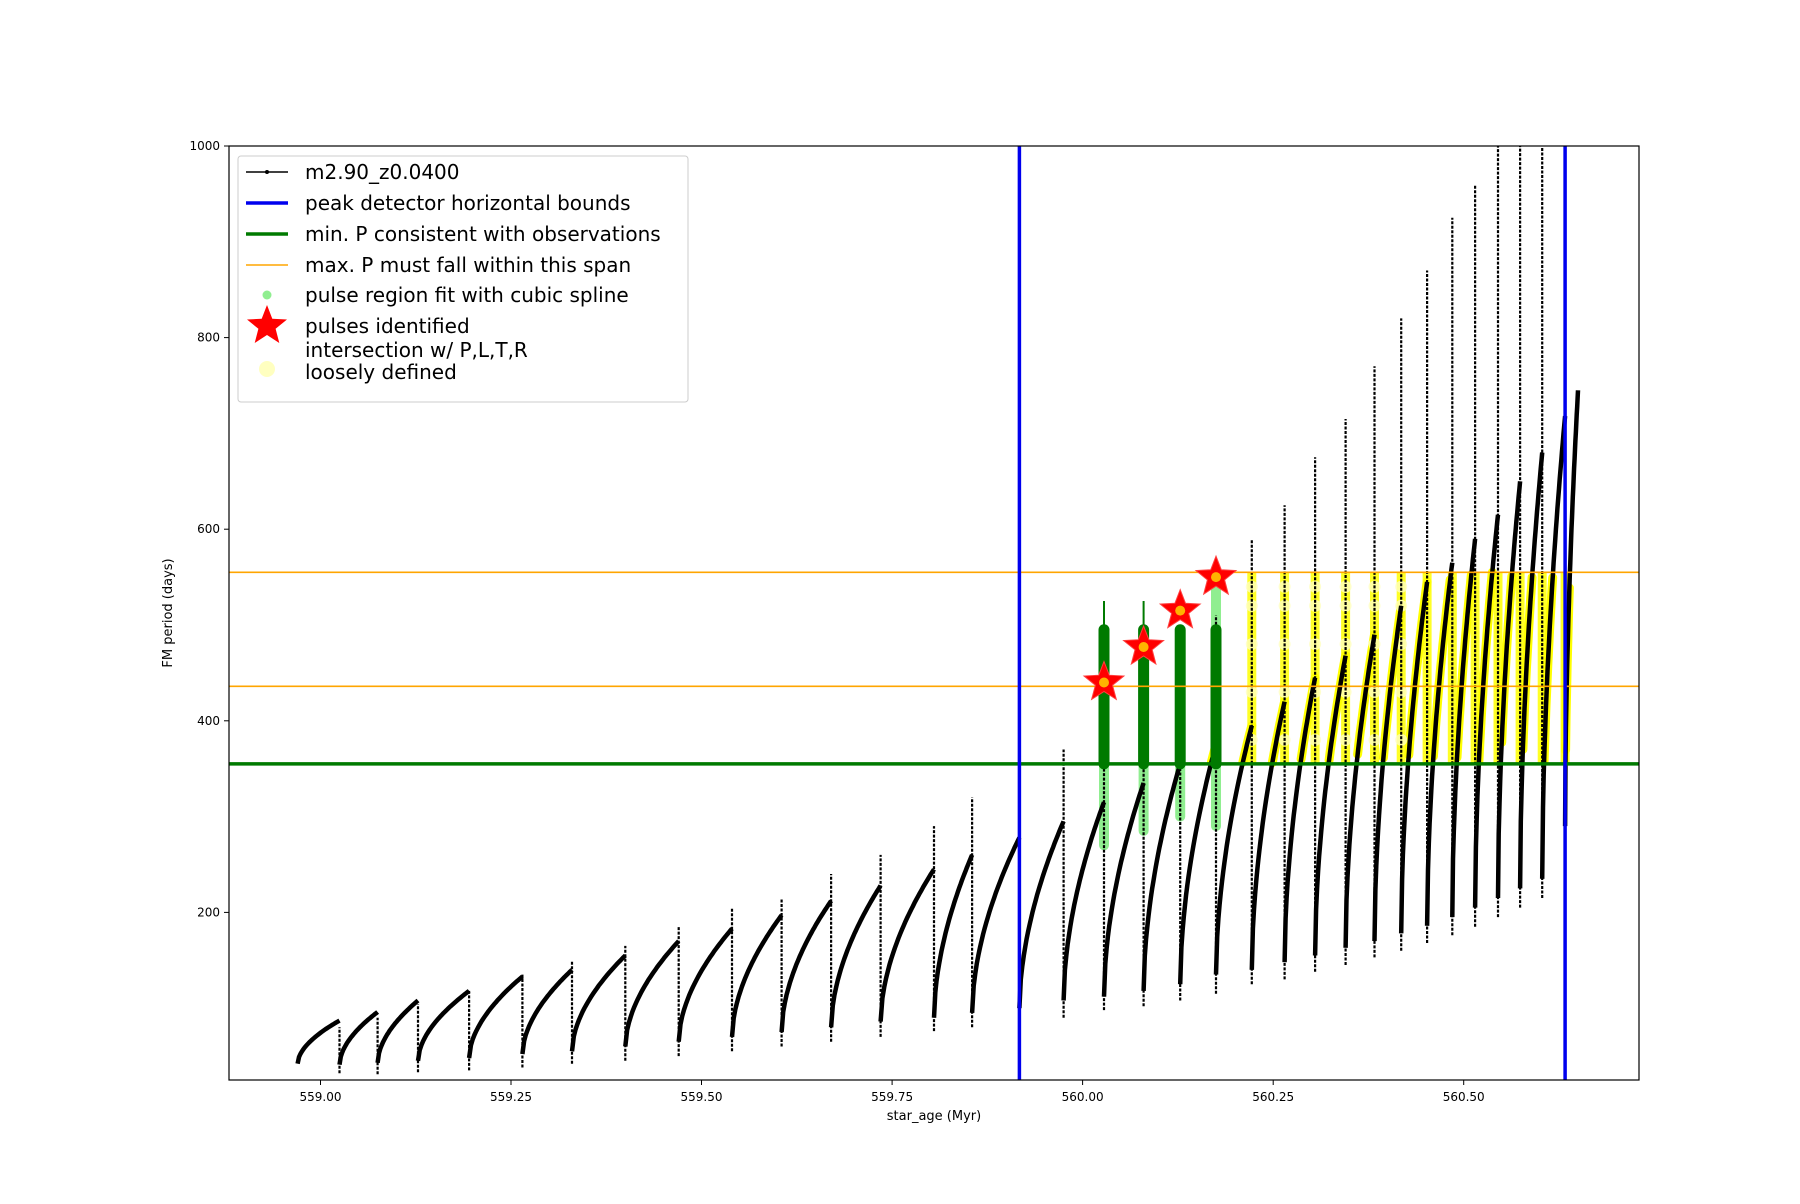 The height and width of the screenshot is (1204, 1800). I want to click on intersection-region, so click(1390, 667).